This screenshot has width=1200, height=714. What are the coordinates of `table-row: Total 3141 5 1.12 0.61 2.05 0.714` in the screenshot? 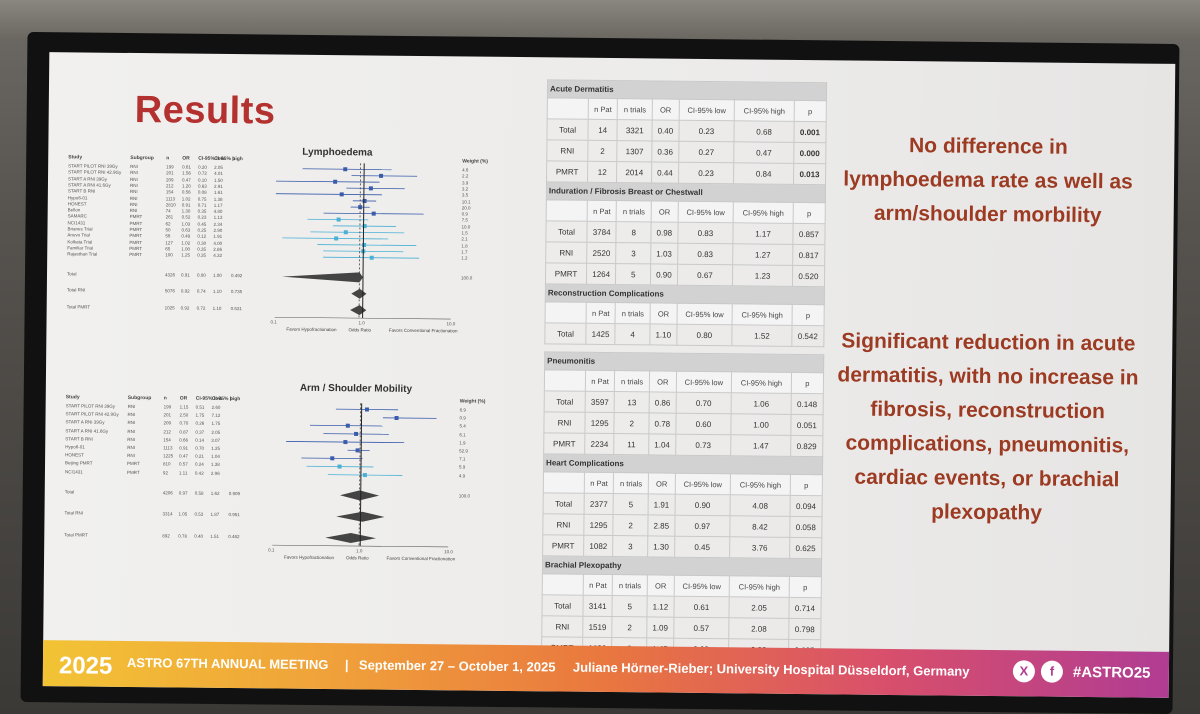 It's located at (681, 606).